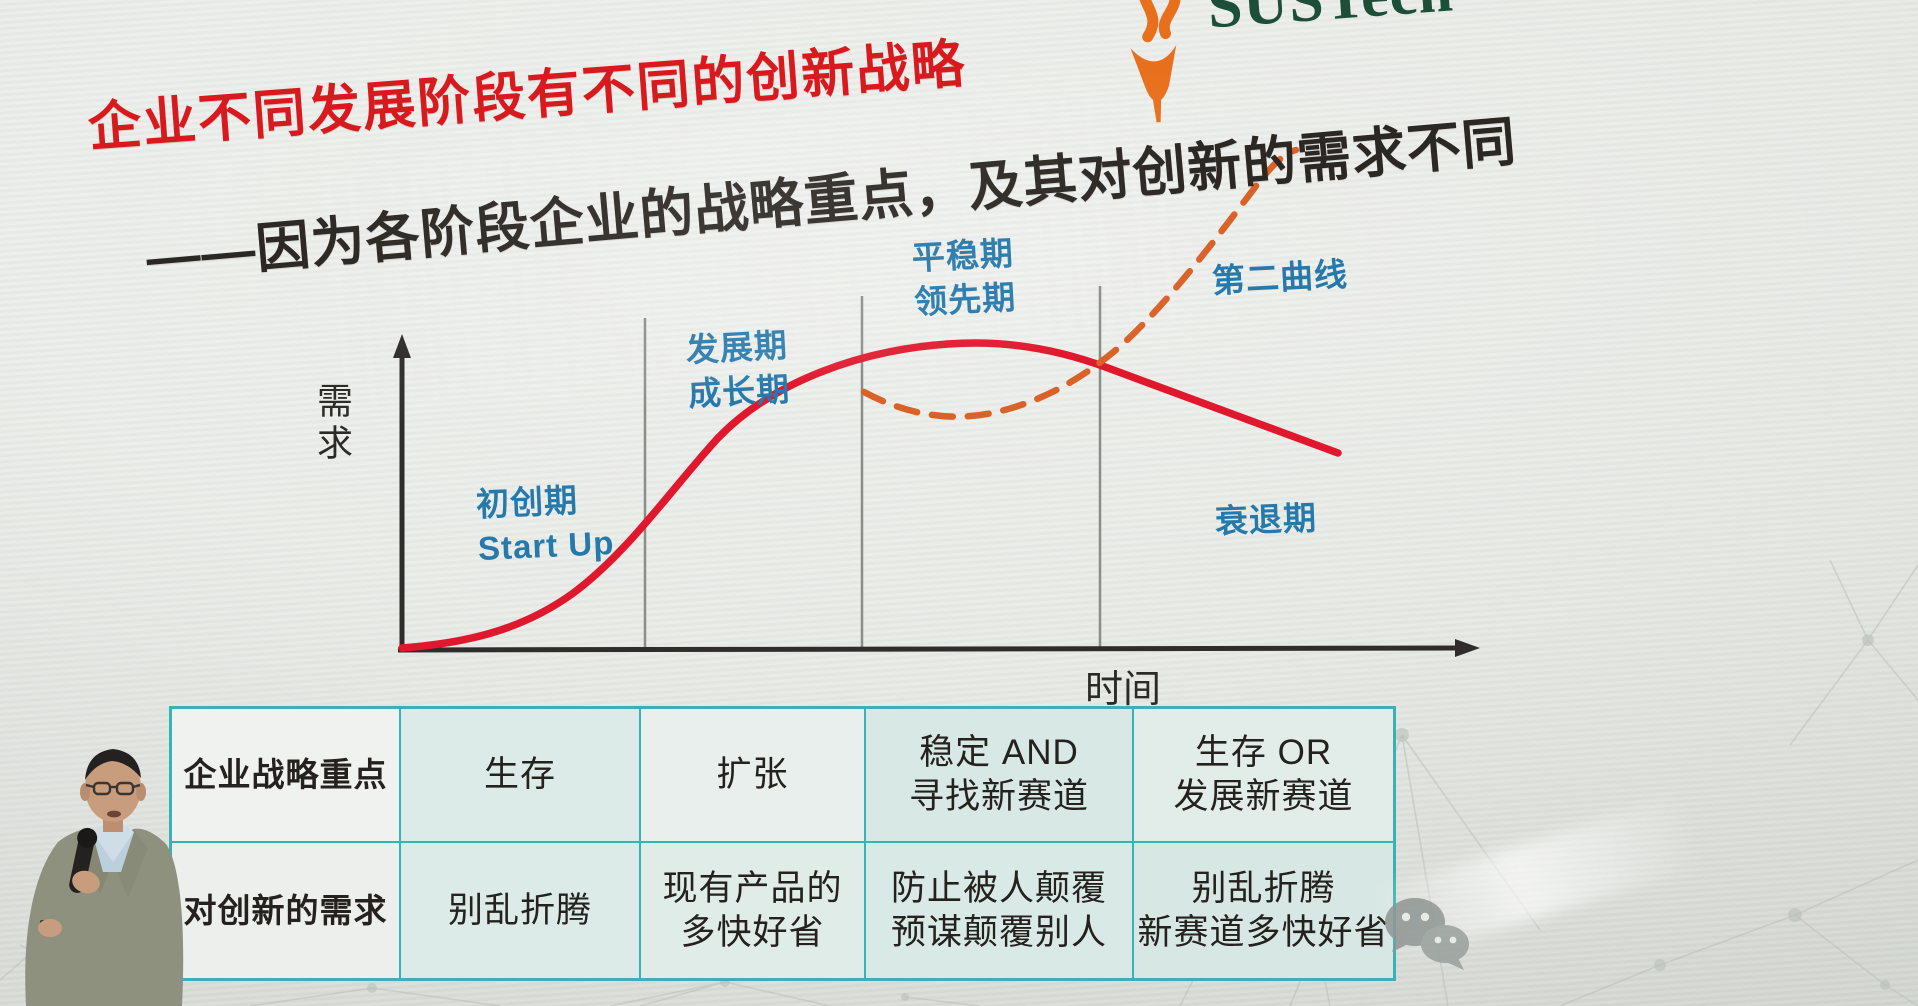 Image resolution: width=1918 pixels, height=1006 pixels. I want to click on stage-label-growth: 发展期 成长期, so click(738, 369).